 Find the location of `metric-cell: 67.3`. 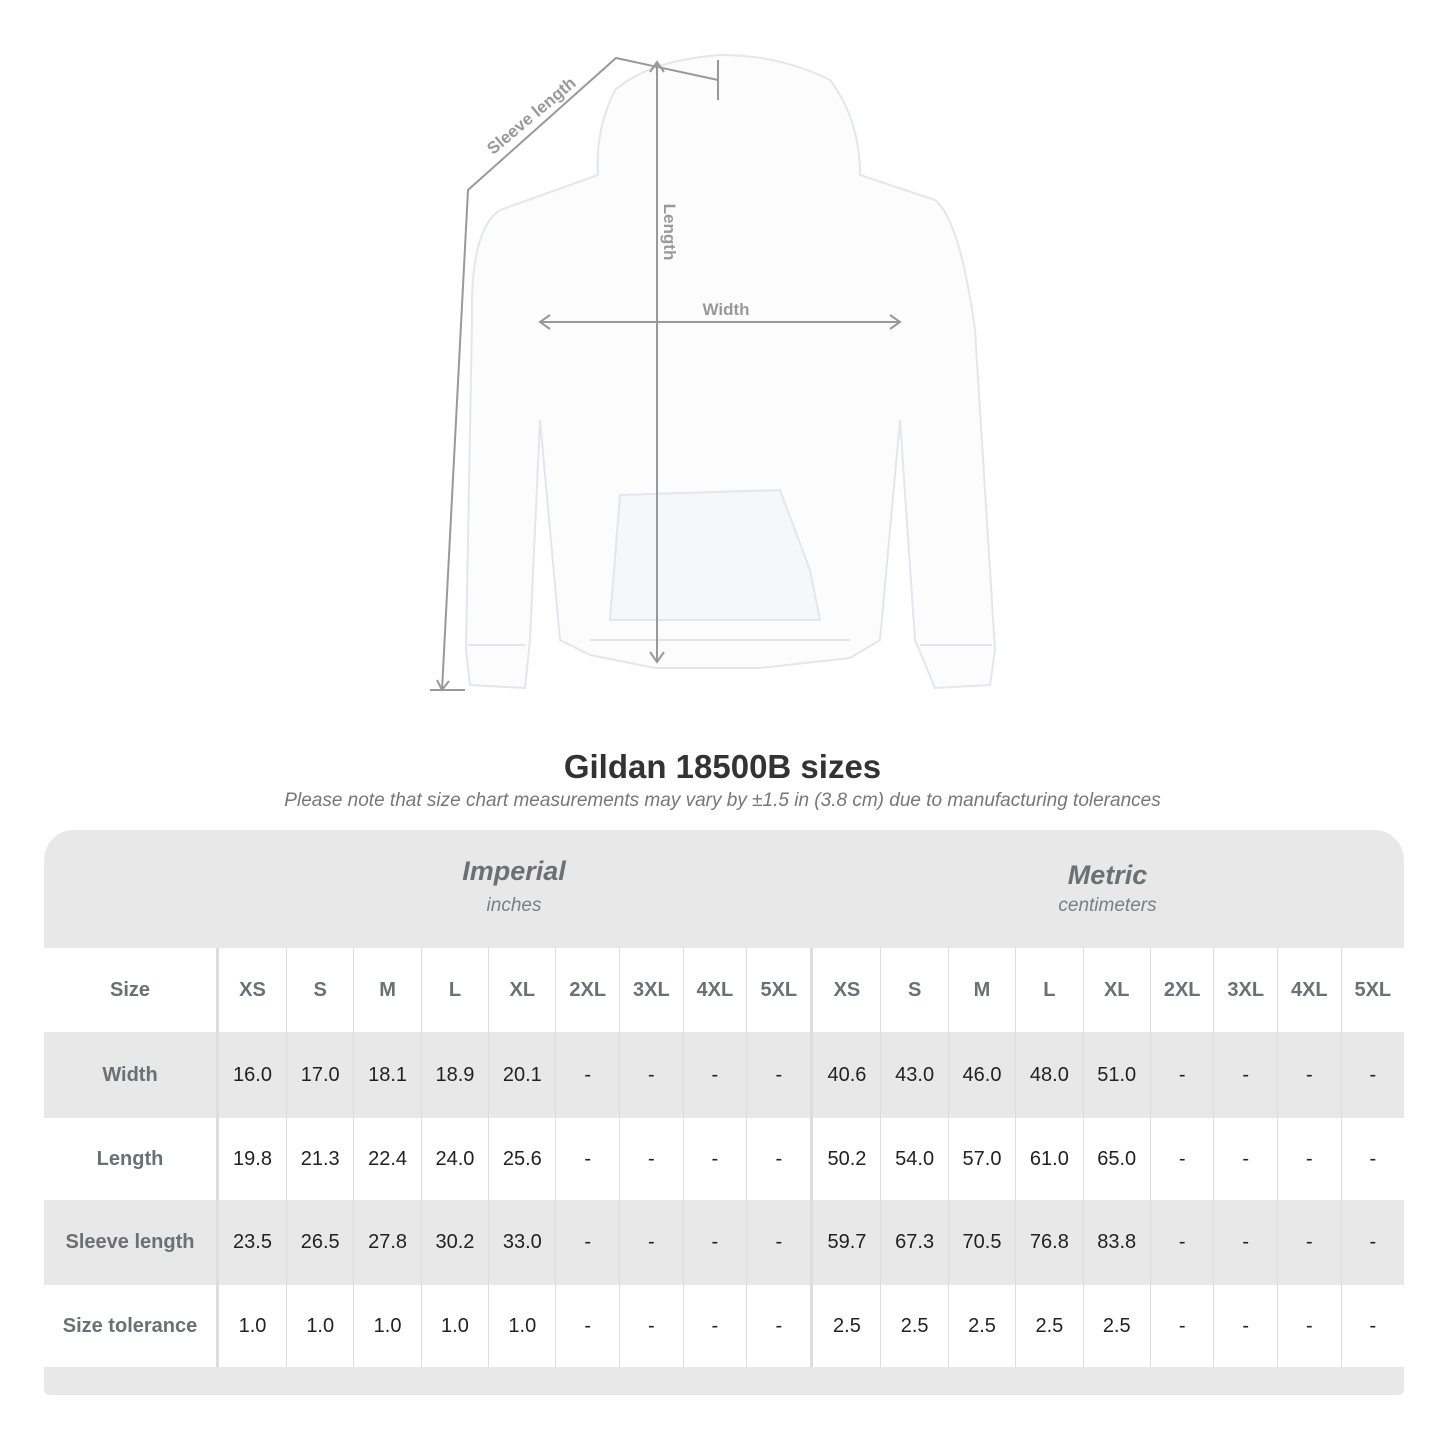

metric-cell: 67.3 is located at coordinates (914, 1242).